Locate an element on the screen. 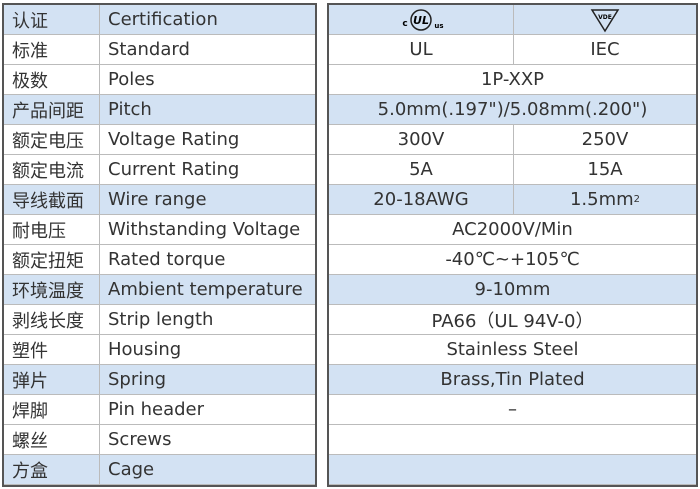  ul-mark: c UL us is located at coordinates (423, 19).